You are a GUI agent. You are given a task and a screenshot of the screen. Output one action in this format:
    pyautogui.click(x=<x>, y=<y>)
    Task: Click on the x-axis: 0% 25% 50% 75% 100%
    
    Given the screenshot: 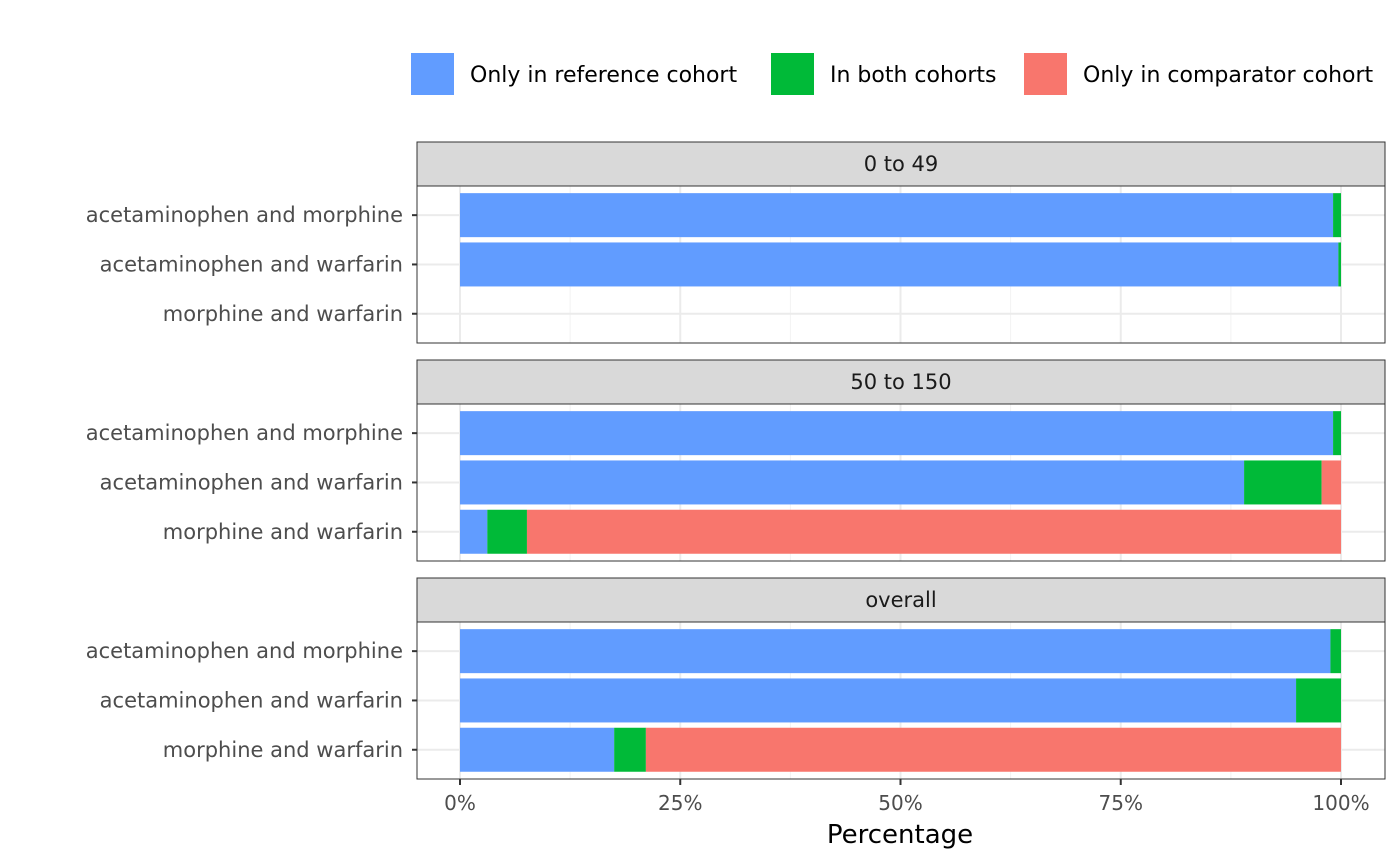 What is the action you would take?
    pyautogui.click(x=907, y=797)
    